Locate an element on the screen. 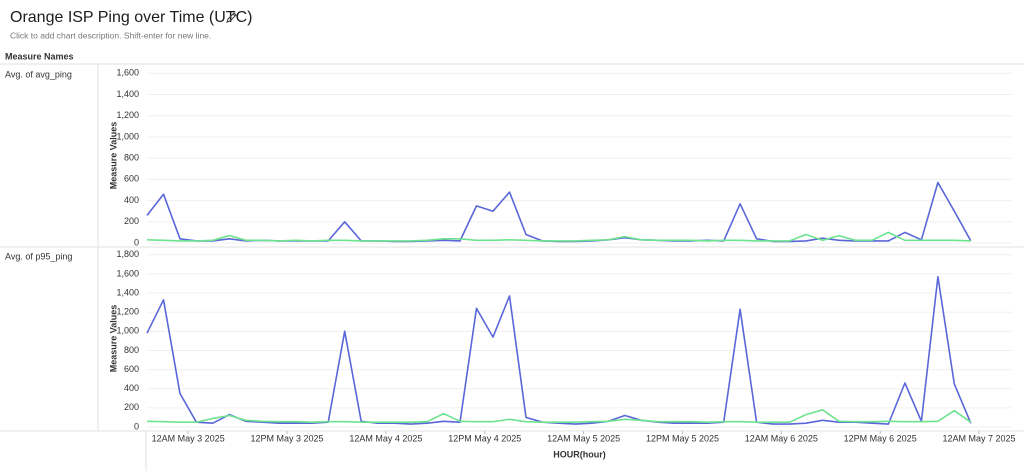 This screenshot has width=1024, height=471. row-label: Avg. of avg_ping is located at coordinates (38, 74).